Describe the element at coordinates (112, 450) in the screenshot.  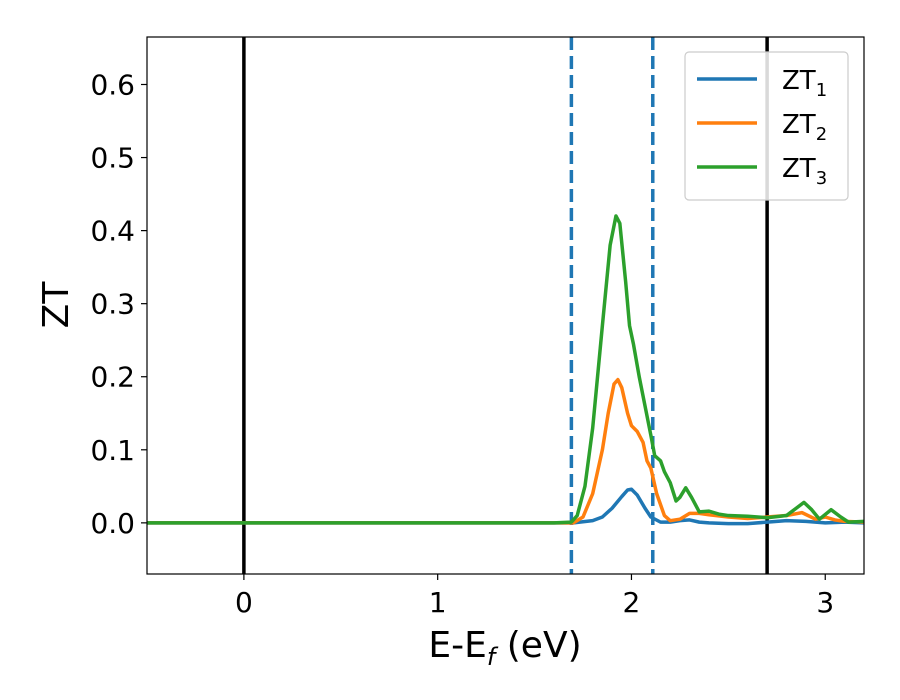
I see `y-tick-label: 0.1` at that location.